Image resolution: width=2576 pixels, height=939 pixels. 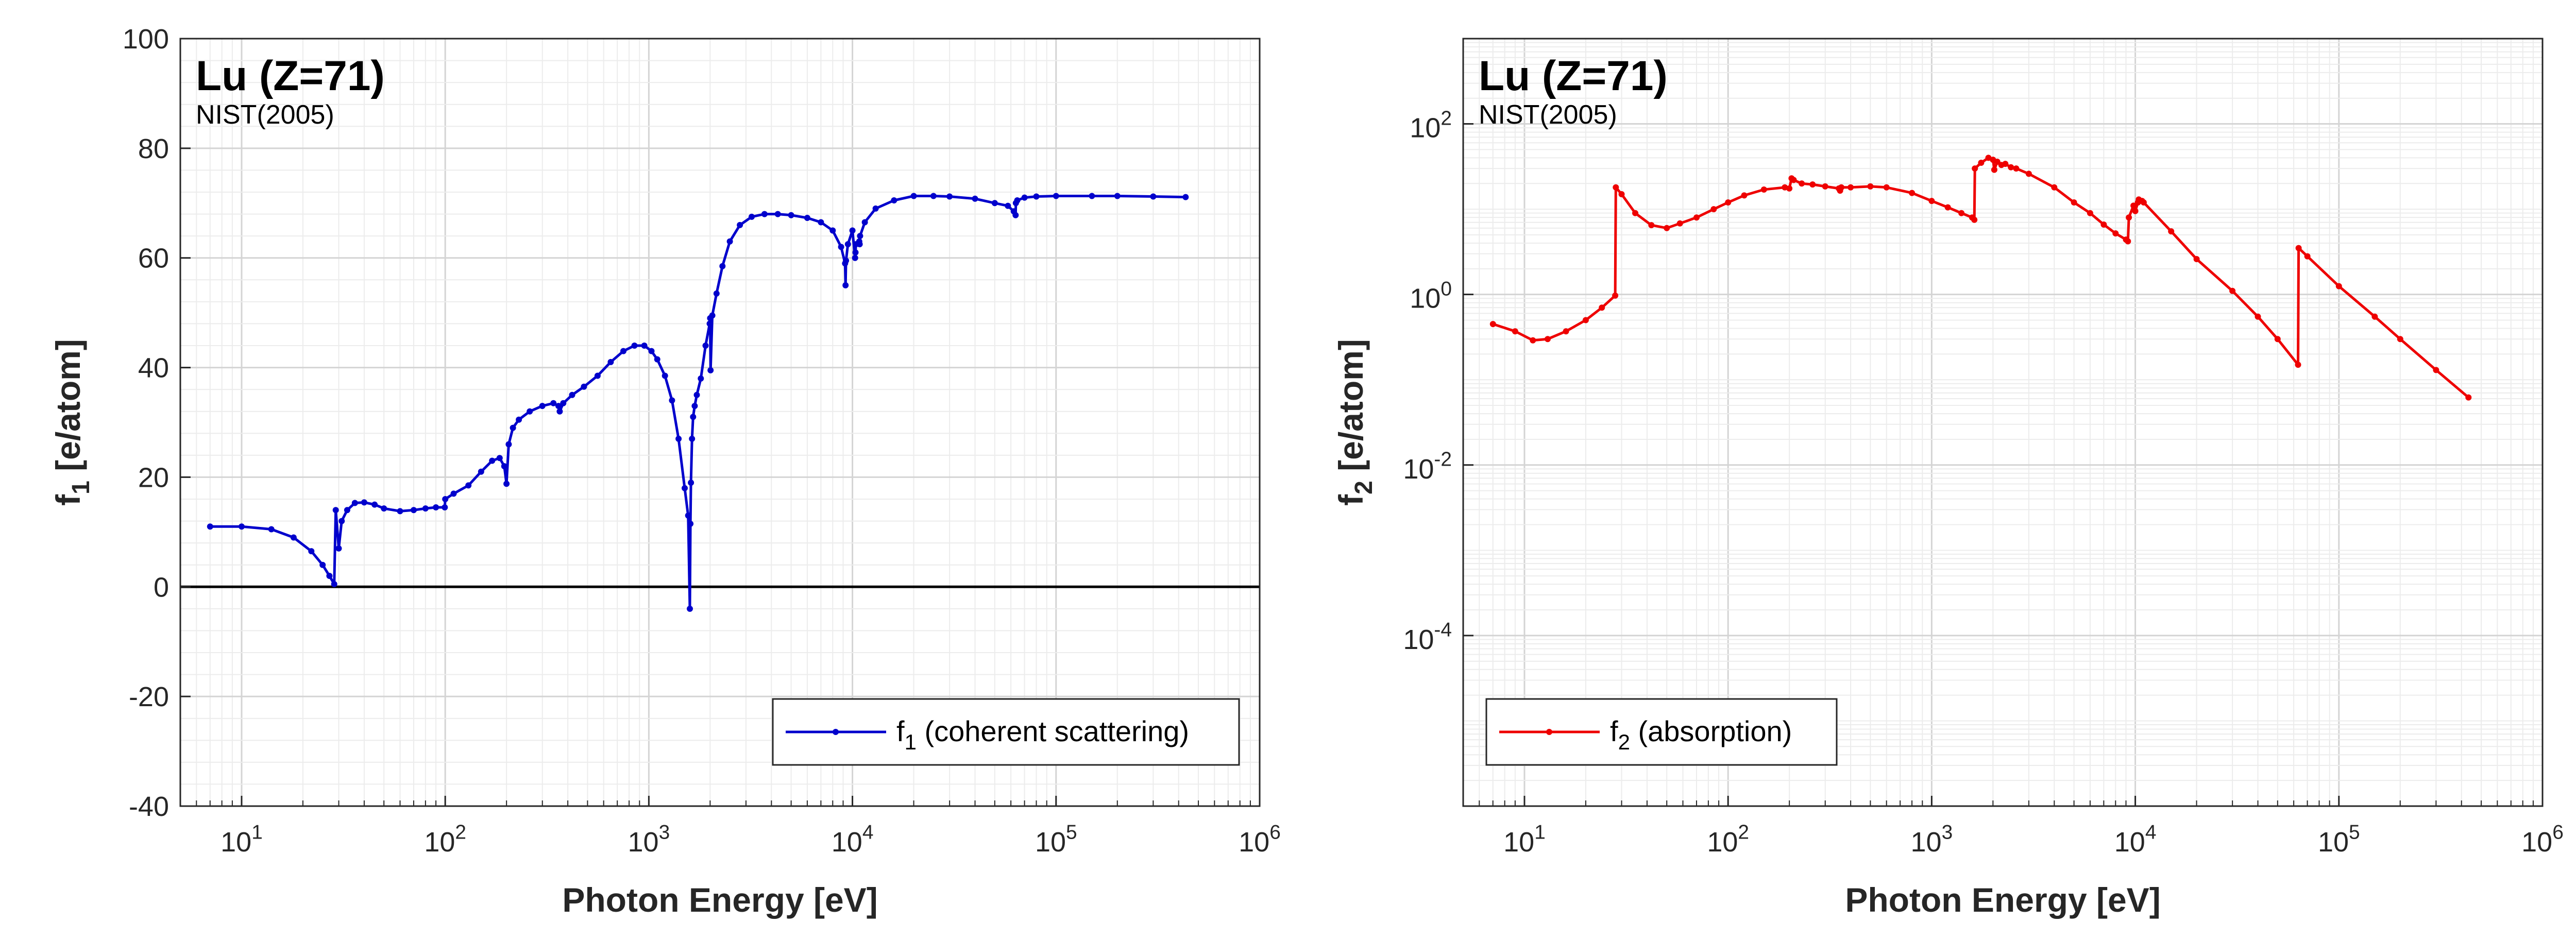 I want to click on y-tick-label: 100, so click(x=146, y=39).